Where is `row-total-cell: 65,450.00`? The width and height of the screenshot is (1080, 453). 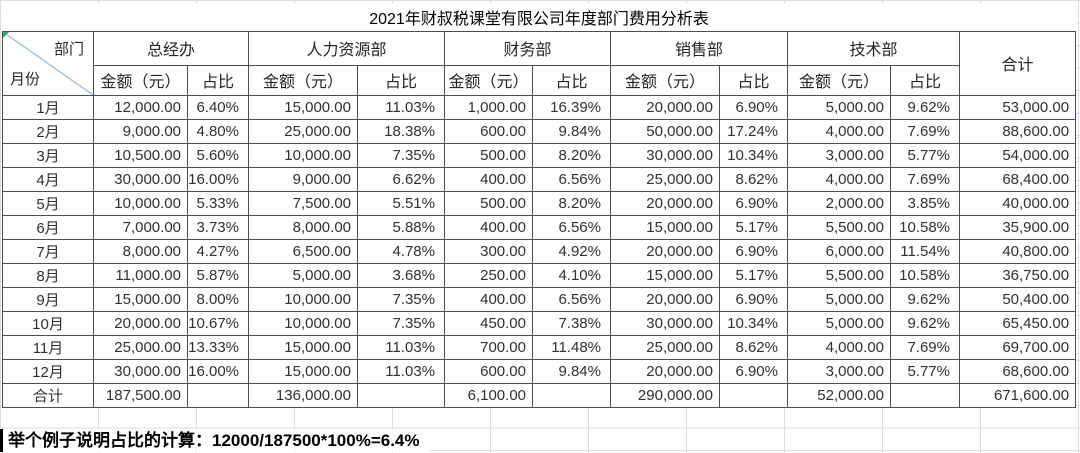 row-total-cell: 65,450.00 is located at coordinates (1017, 323).